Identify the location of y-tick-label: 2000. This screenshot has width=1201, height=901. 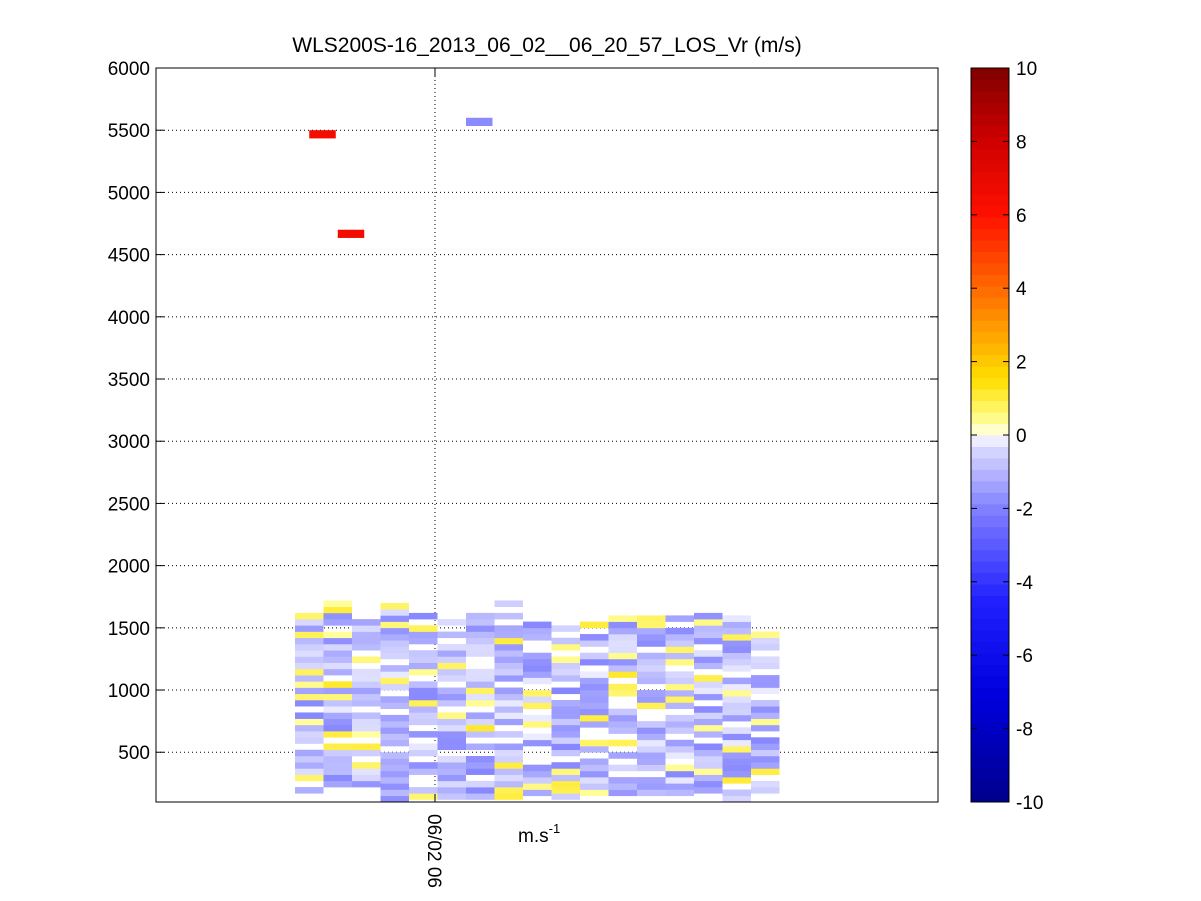
(129, 567).